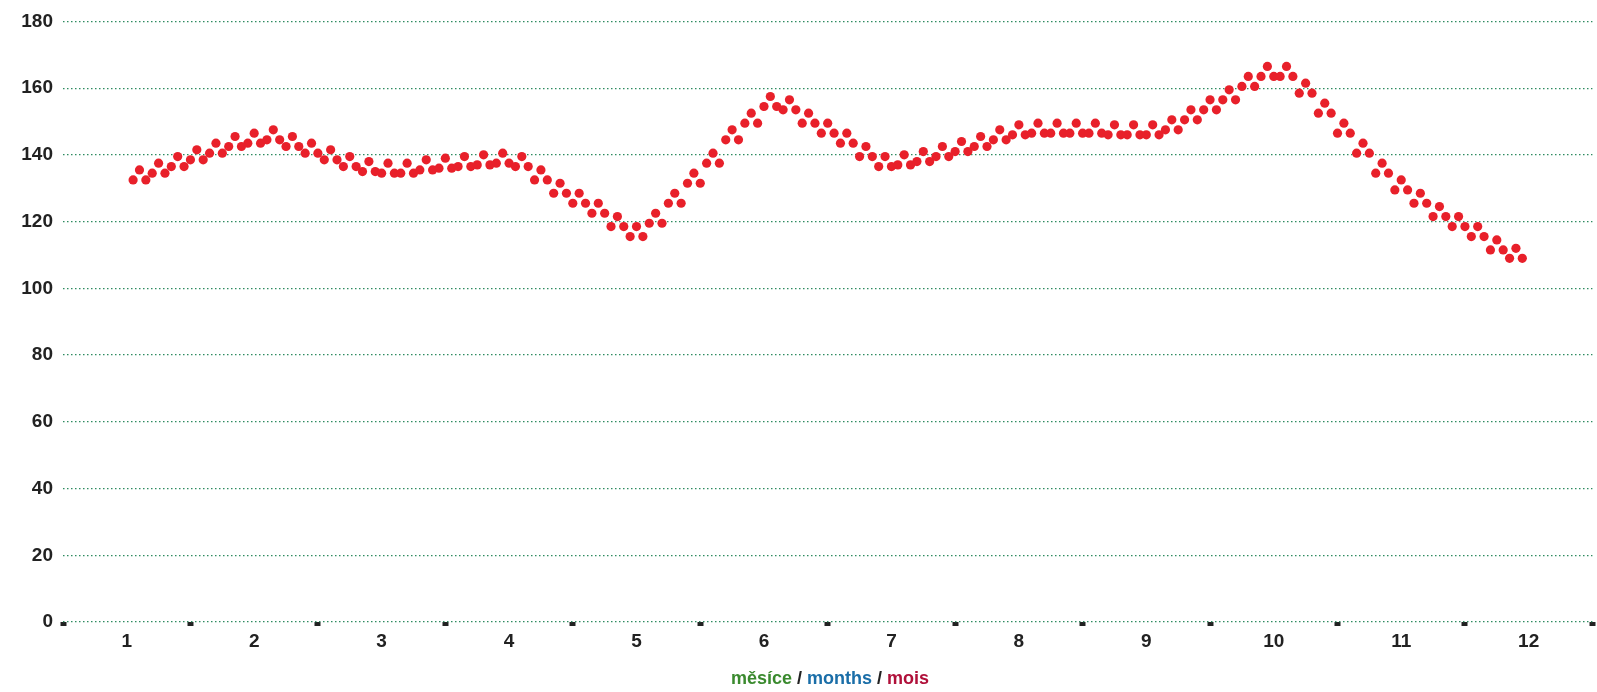  What do you see at coordinates (764, 640) in the screenshot?
I see `x-tick-label: 6` at bounding box center [764, 640].